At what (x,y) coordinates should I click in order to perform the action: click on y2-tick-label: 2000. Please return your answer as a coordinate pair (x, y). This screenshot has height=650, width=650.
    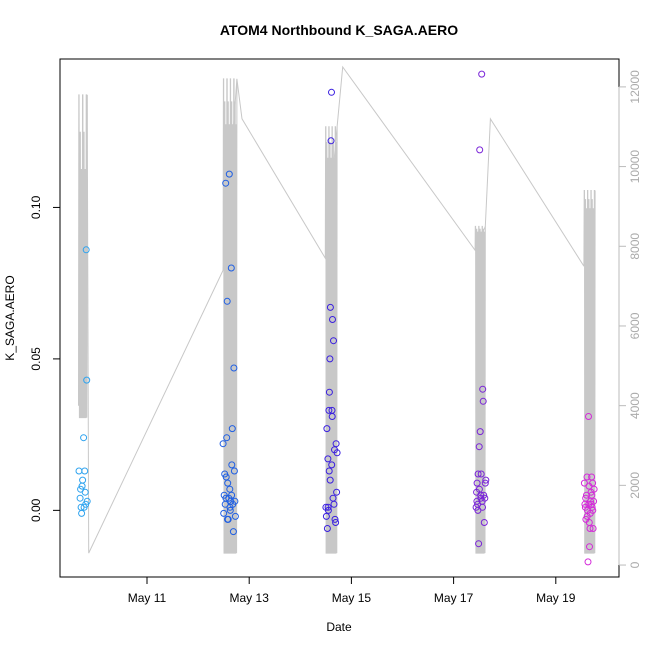
    Looking at the image, I should click on (635, 485).